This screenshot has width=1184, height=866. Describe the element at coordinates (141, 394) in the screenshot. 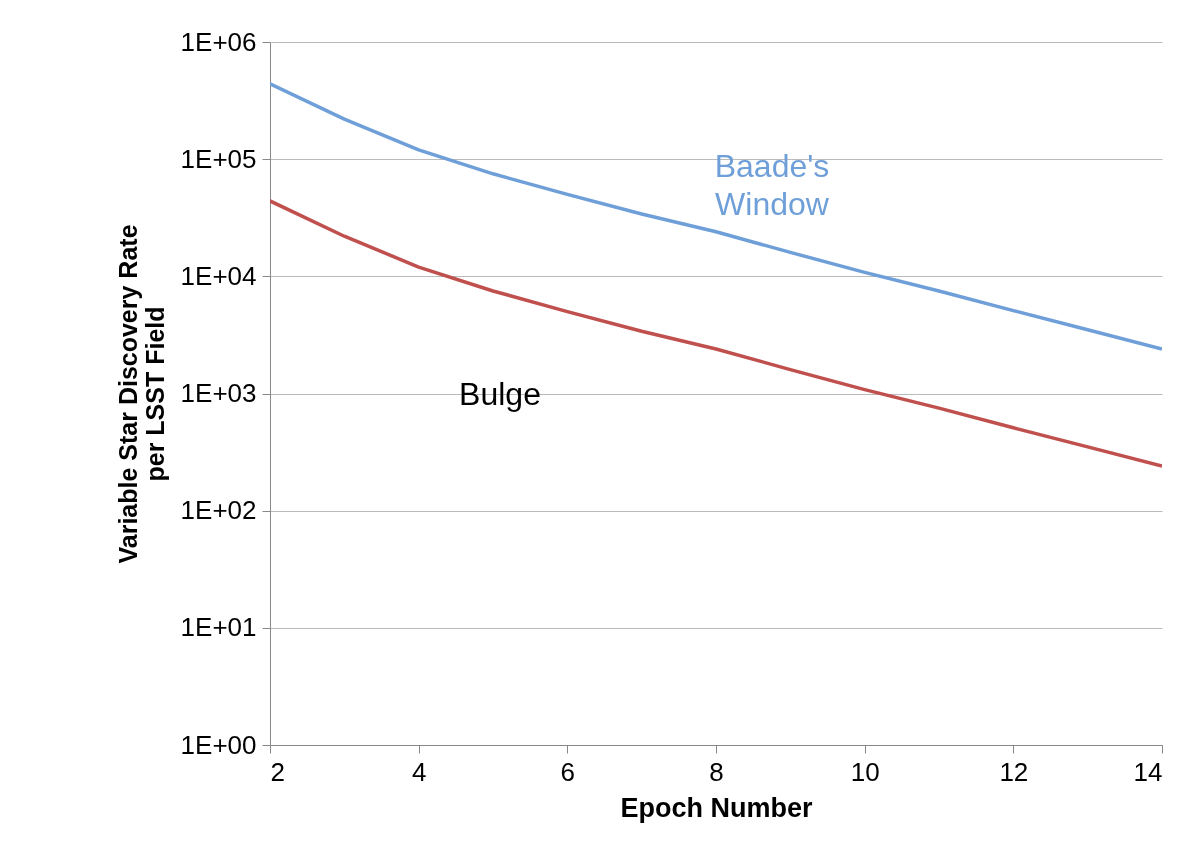

I see `y-axis-title: Variable Star Discovery Rate per LSST Field` at that location.